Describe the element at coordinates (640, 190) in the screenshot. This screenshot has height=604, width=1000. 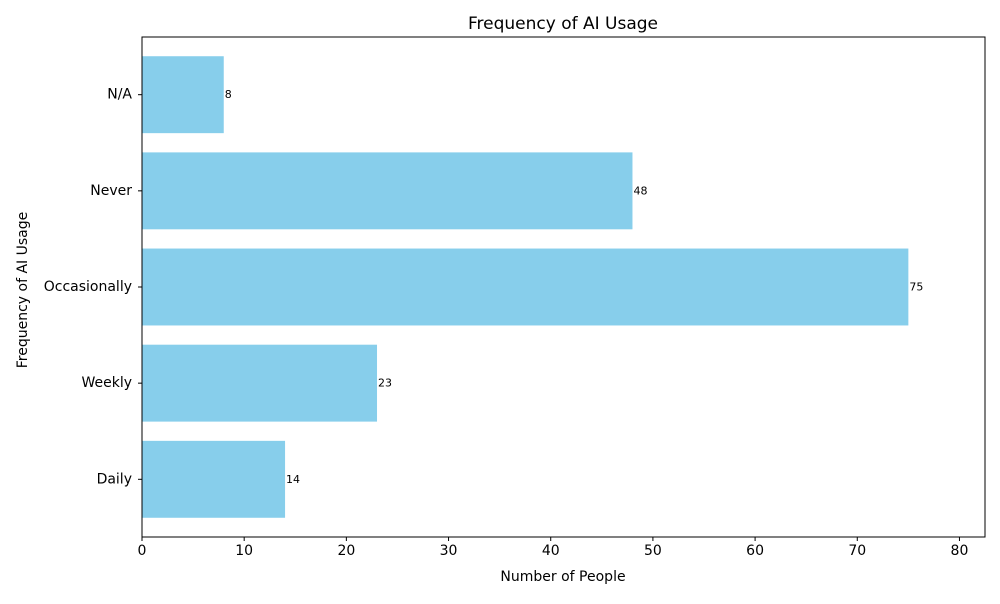
I see `bar-value-label: 48` at that location.